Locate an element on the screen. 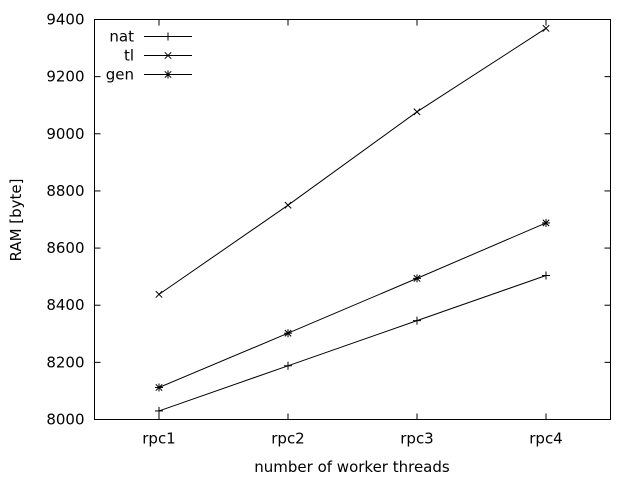 The width and height of the screenshot is (640, 480). y-tick-label: 8200 is located at coordinates (65, 362).